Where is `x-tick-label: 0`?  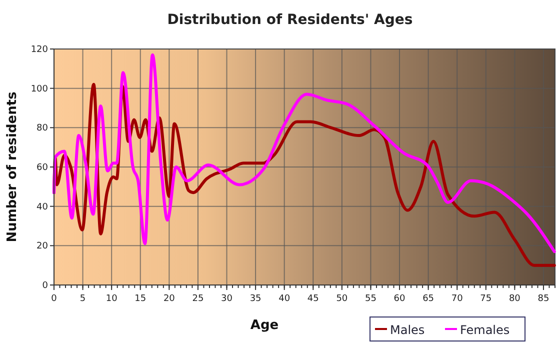 x-tick-label: 0 is located at coordinates (54, 299).